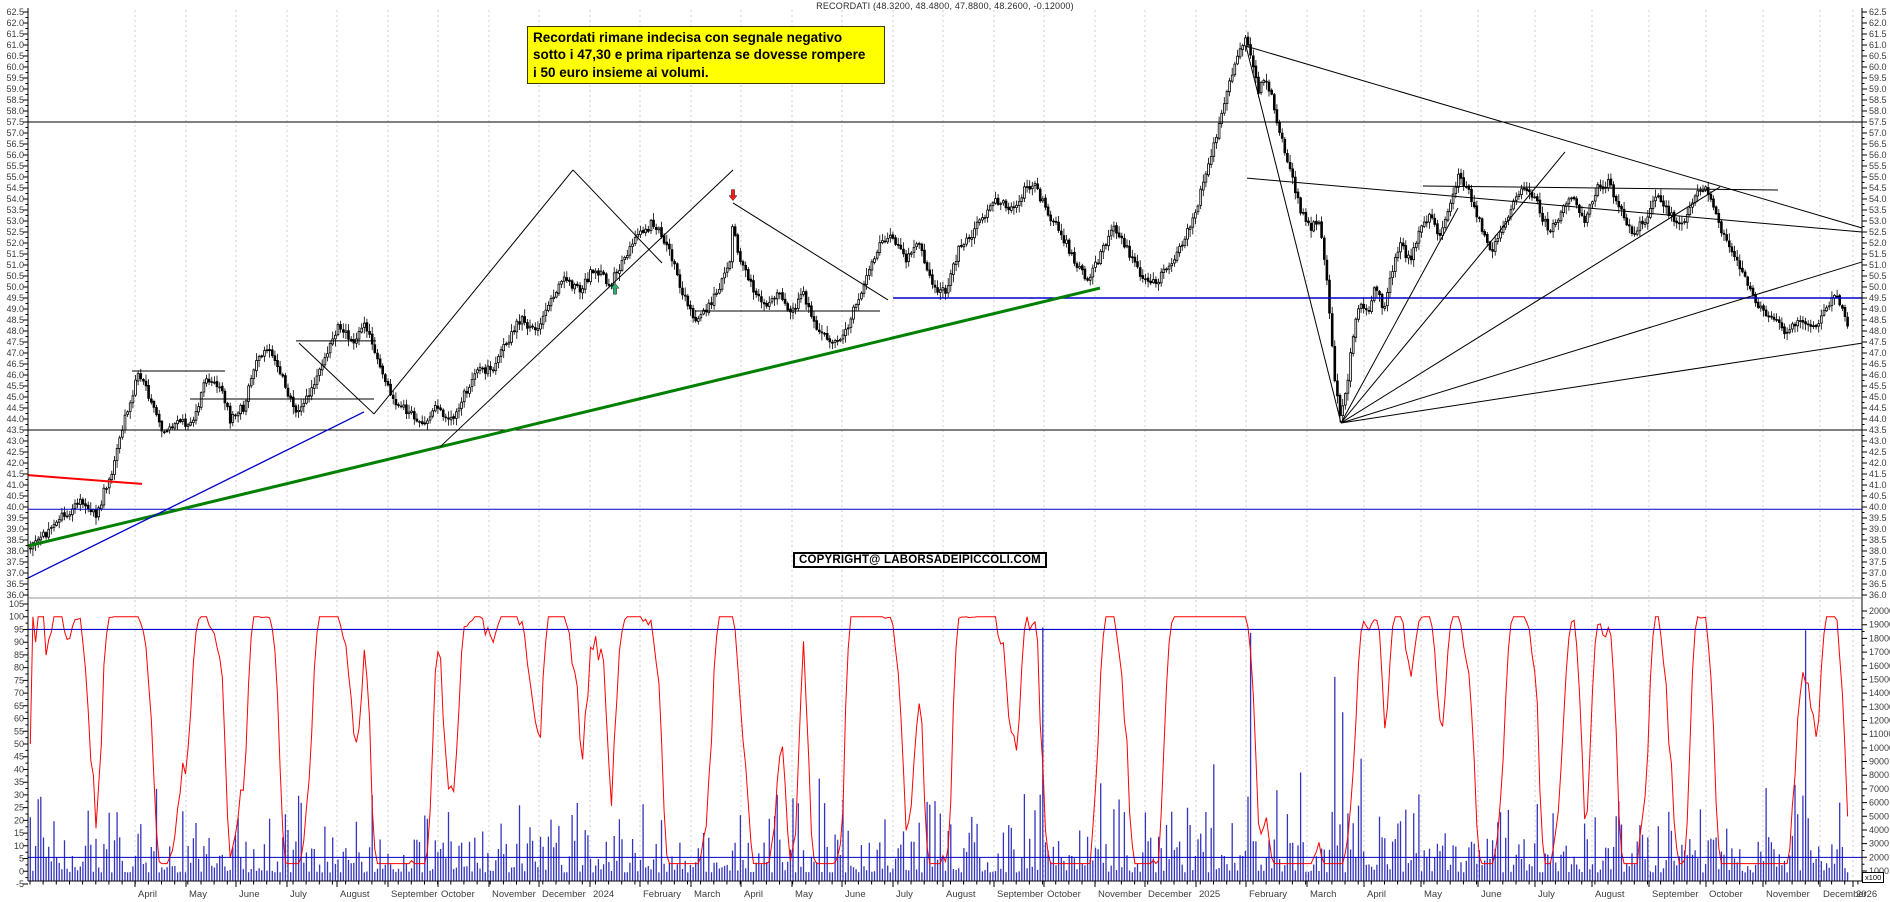  I want to click on oscillator-axis-label: -5, so click(20, 884).